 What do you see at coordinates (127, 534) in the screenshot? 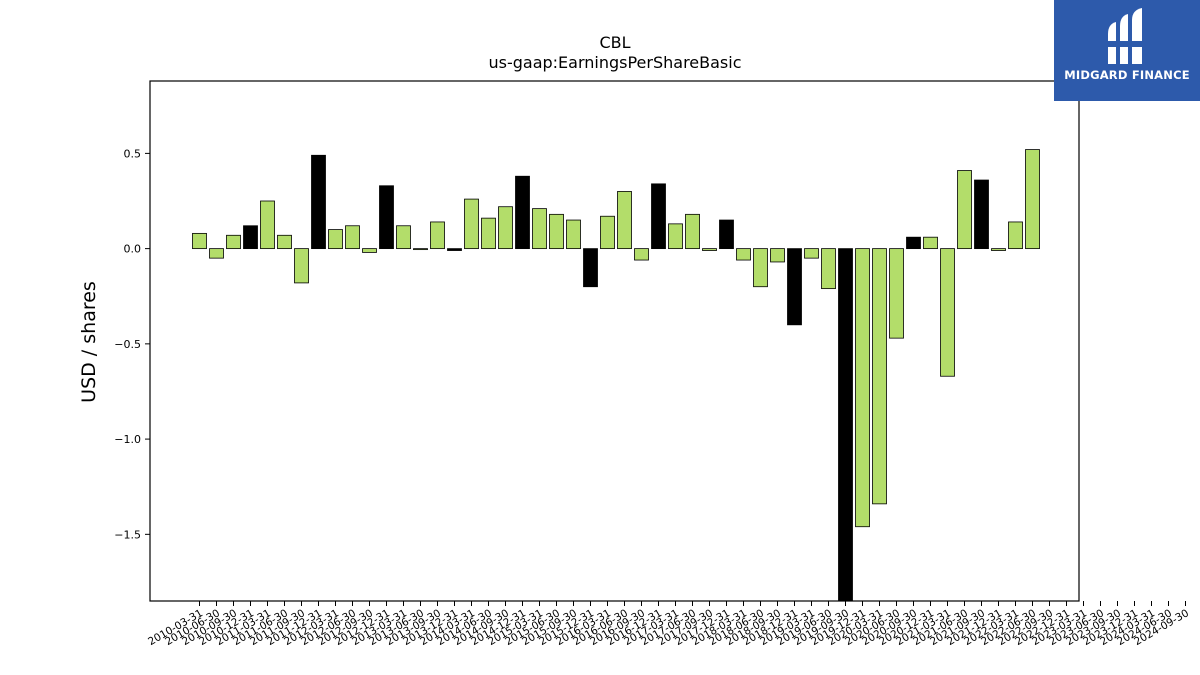
I see `y-tick-label: −1.5` at bounding box center [127, 534].